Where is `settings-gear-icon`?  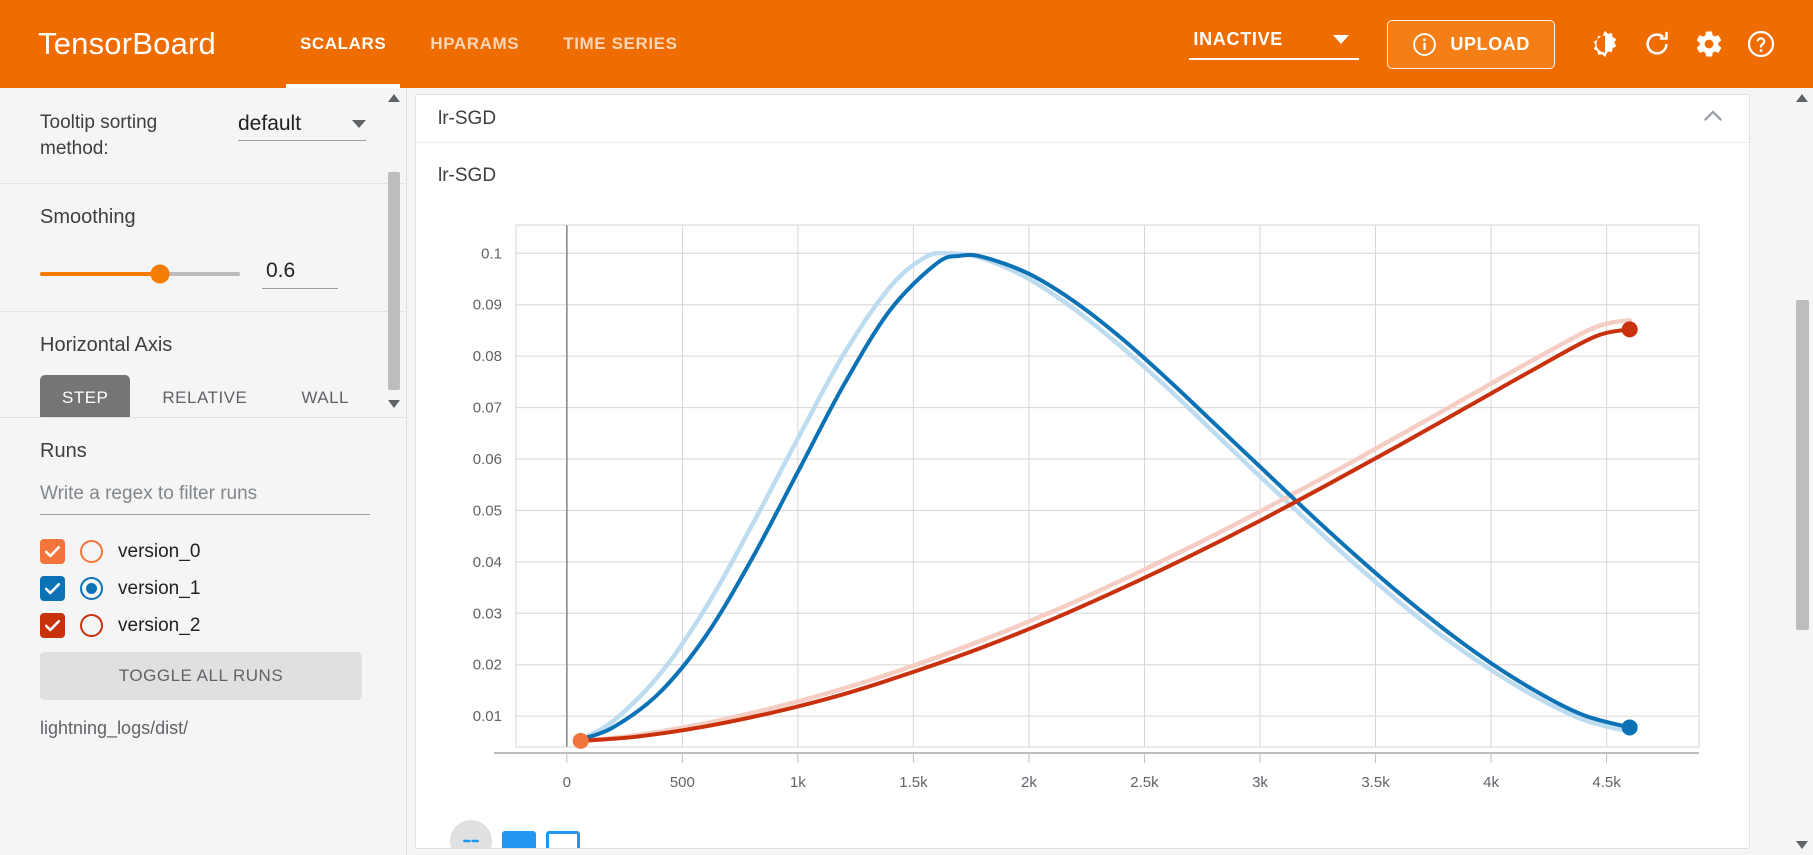 settings-gear-icon is located at coordinates (1709, 44).